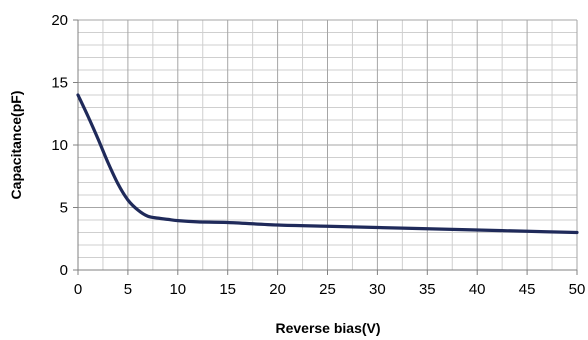  I want to click on x-tick-label: 45, so click(527, 289).